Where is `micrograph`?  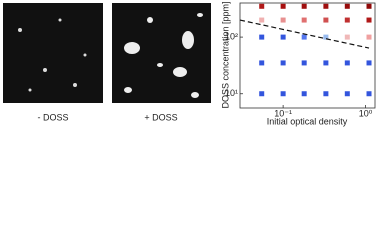
micrograph is located at coordinates (53, 53).